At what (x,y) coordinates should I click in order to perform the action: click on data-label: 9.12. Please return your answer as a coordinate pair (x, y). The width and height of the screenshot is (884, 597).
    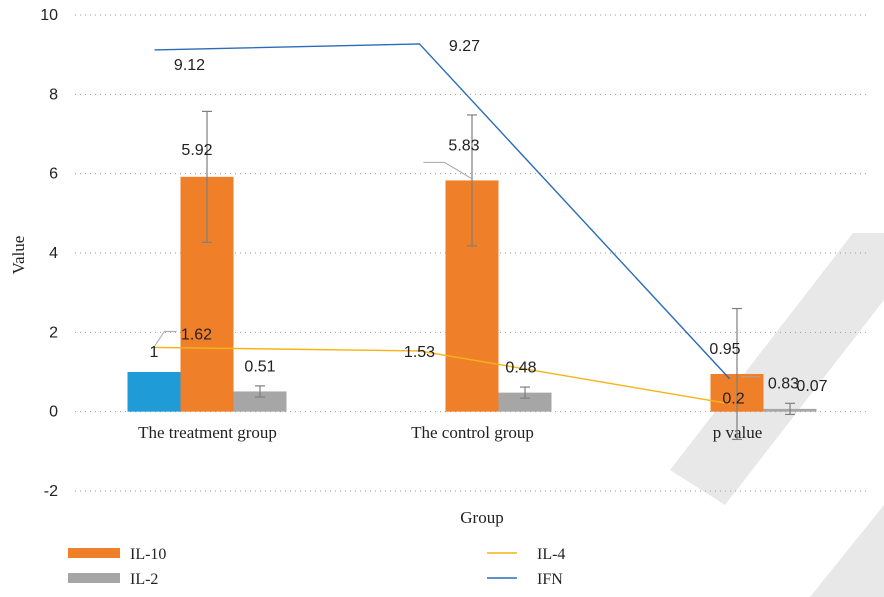
    Looking at the image, I should click on (189, 65).